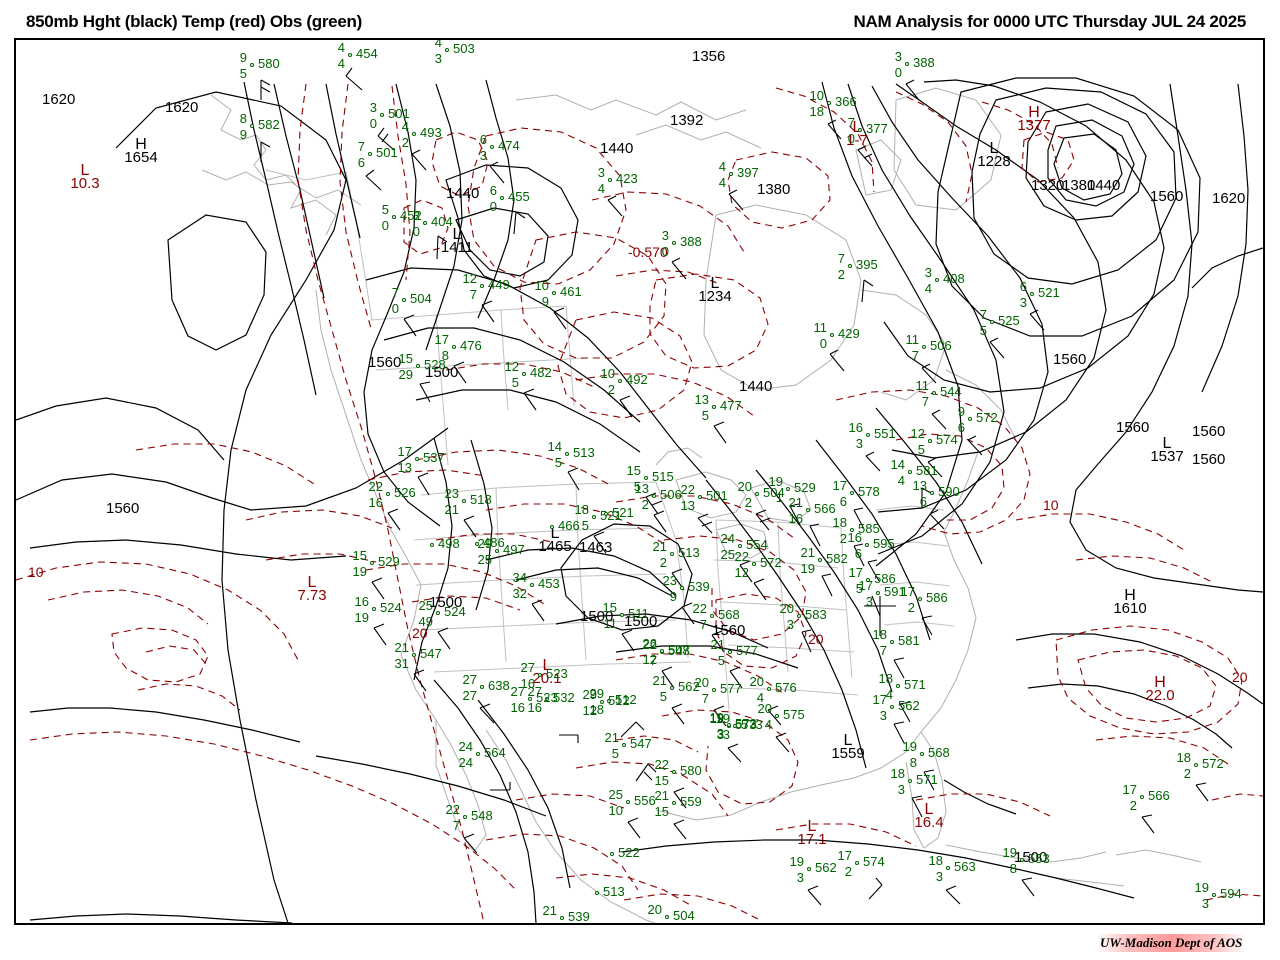 Image resolution: width=1280 pixels, height=960 pixels. Describe the element at coordinates (771, 562) in the screenshot. I see `station-height: 572` at that location.